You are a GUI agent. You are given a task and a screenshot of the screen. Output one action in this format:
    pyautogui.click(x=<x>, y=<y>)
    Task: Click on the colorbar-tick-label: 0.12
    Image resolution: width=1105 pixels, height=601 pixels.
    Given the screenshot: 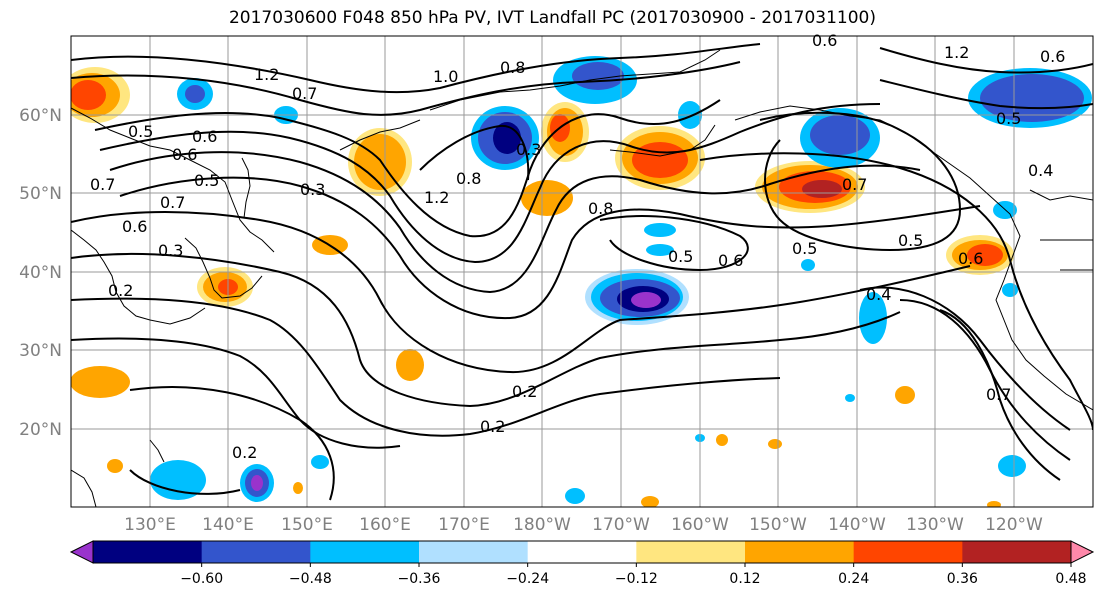 What is the action you would take?
    pyautogui.click(x=744, y=579)
    